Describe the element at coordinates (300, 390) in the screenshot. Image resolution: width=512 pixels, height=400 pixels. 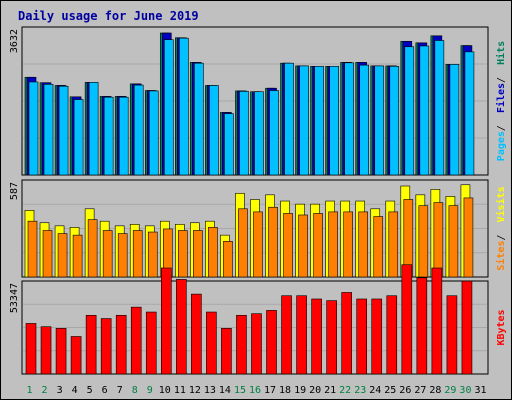
I see `x-tick-label-19: 19` at that location.